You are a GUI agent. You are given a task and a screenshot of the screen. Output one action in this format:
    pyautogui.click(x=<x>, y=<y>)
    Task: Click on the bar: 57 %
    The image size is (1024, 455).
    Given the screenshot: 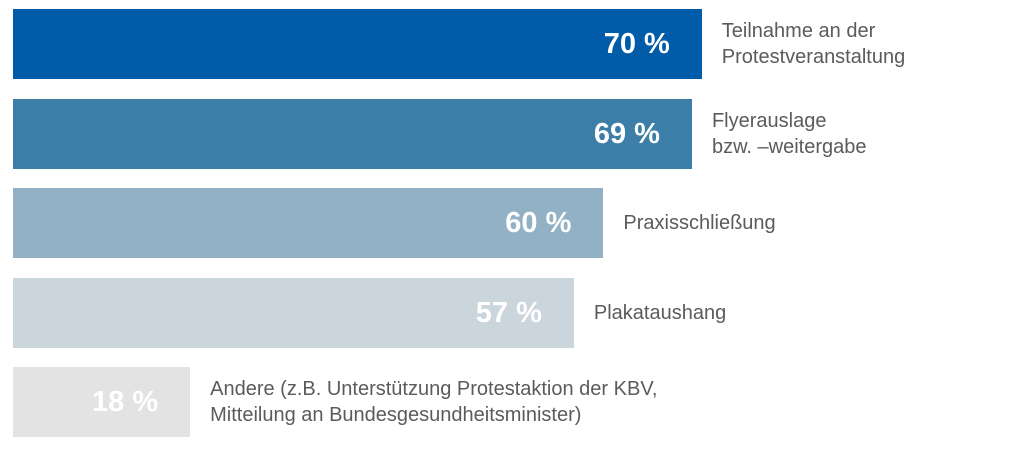 What is the action you would take?
    pyautogui.click(x=293, y=313)
    